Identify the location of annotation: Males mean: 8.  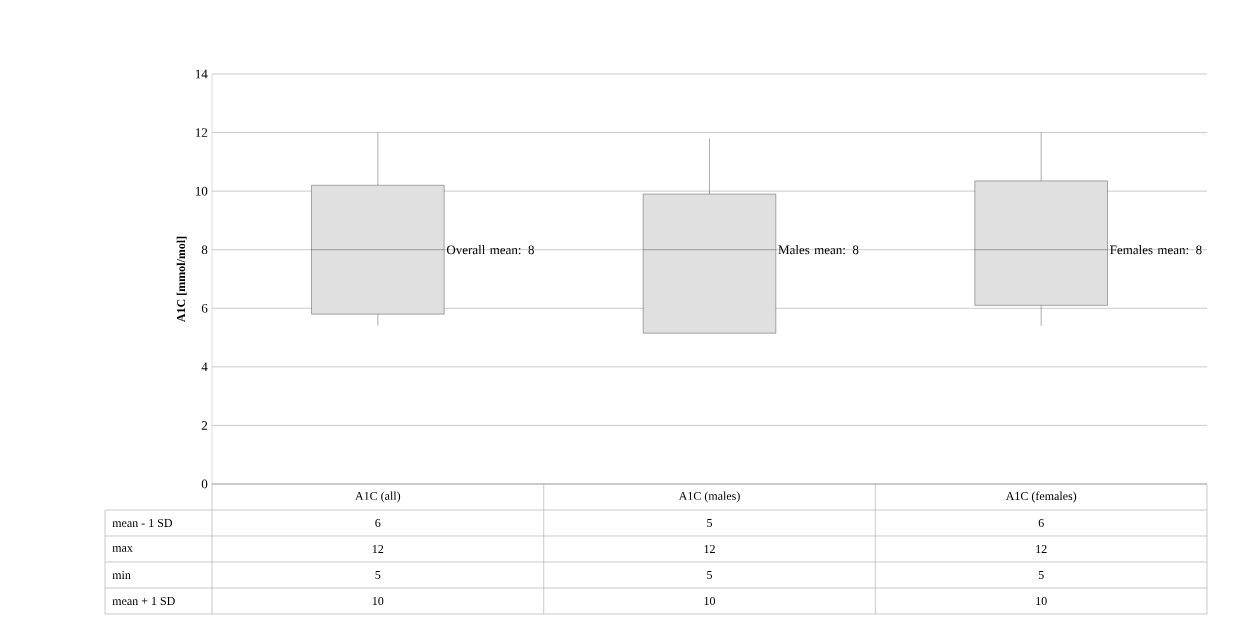
(818, 250).